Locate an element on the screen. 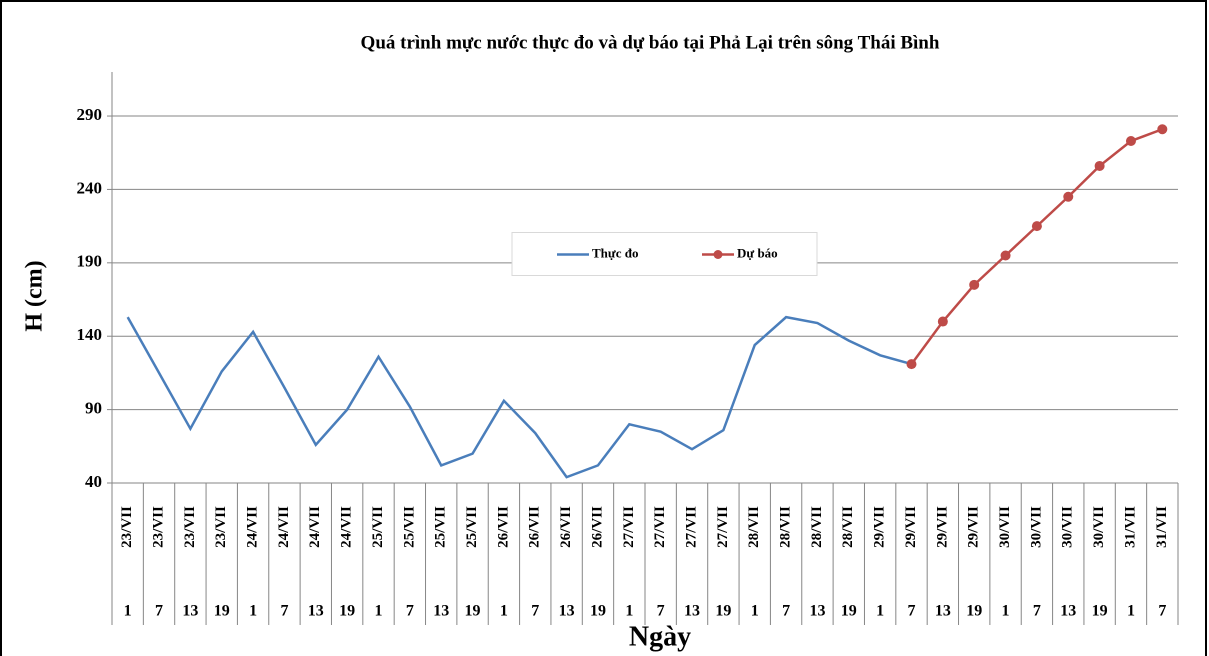 Image resolution: width=1209 pixels, height=656 pixels. legend-marker is located at coordinates (718, 254).